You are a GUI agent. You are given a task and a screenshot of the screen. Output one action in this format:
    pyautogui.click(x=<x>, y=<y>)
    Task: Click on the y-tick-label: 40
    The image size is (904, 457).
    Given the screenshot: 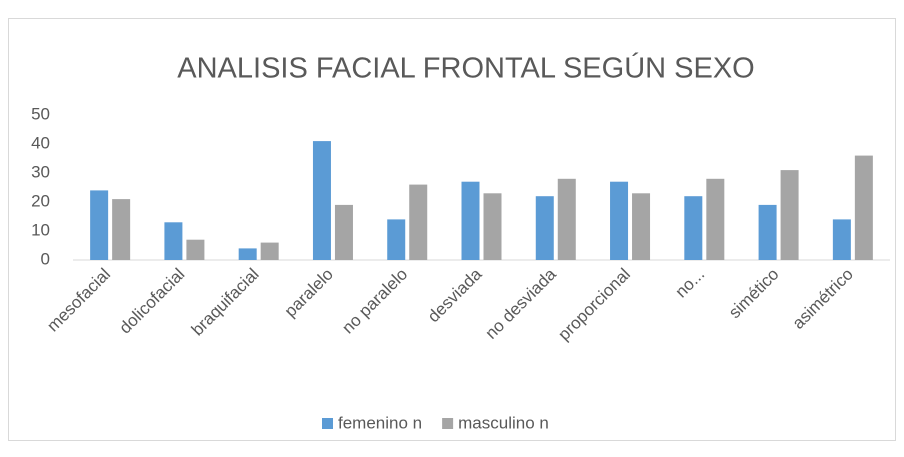 What is the action you would take?
    pyautogui.click(x=40, y=142)
    